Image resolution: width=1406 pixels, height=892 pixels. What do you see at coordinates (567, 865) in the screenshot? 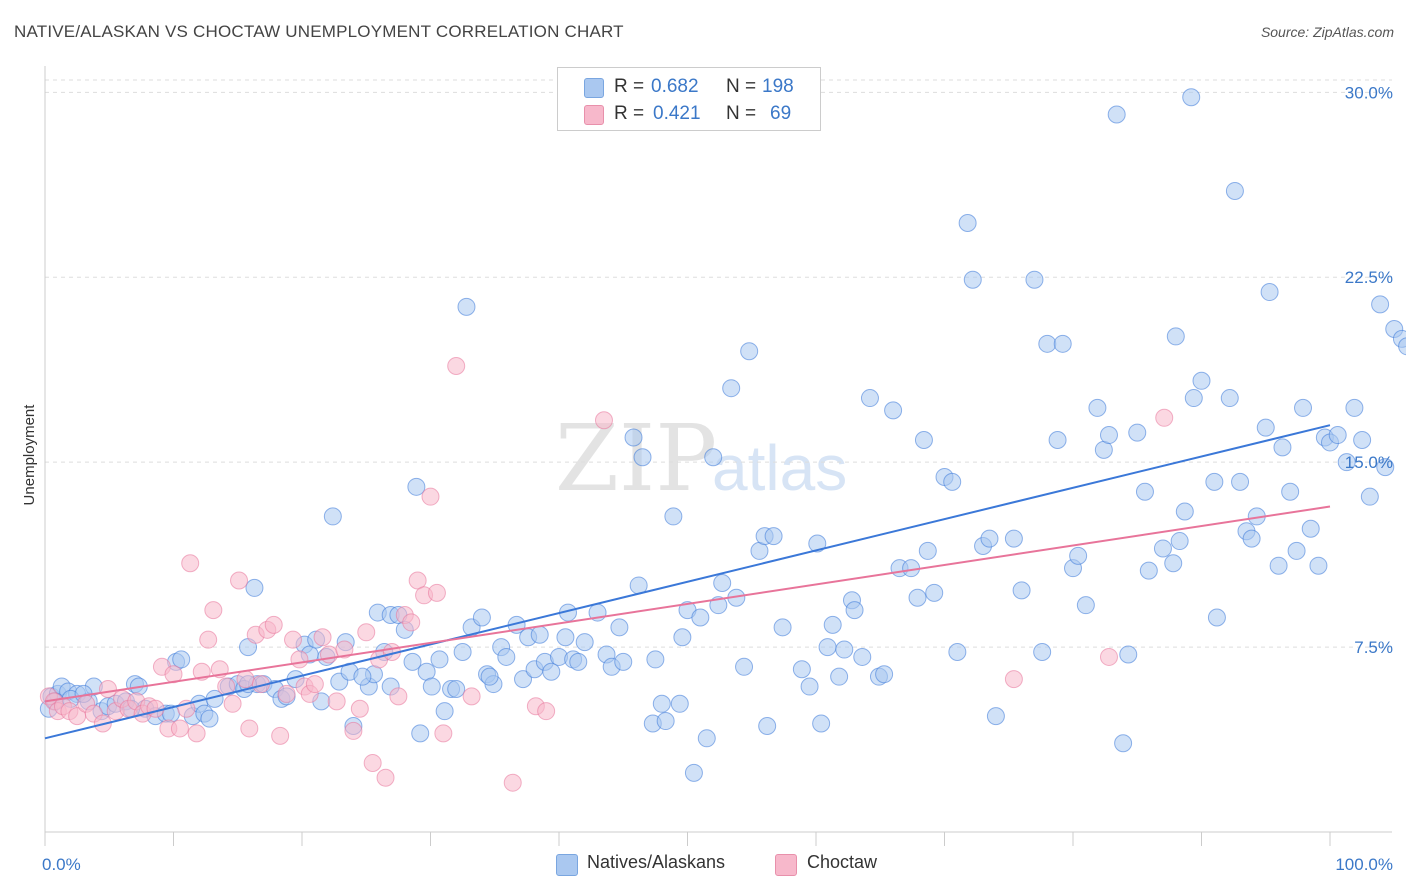
I see `bottom-legend-swatch-natives` at bounding box center [567, 865].